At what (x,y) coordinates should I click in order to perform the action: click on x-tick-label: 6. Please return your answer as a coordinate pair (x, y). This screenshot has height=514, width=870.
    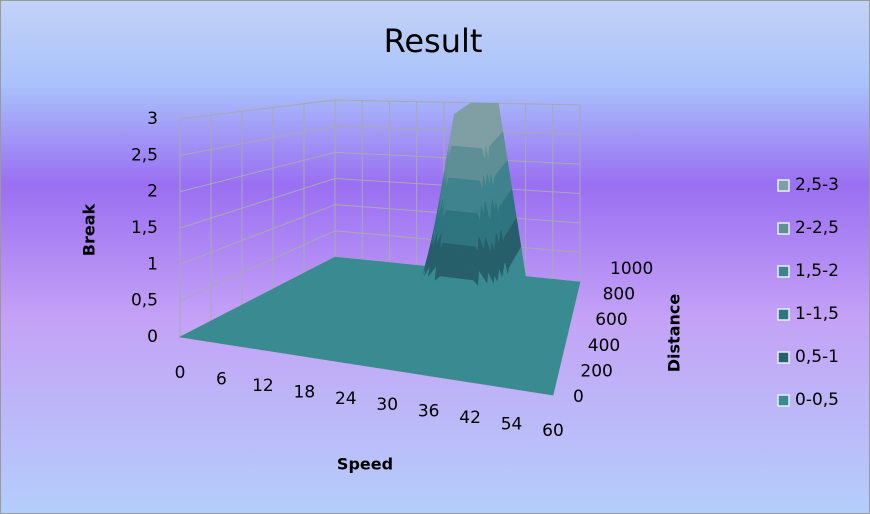
    Looking at the image, I should click on (221, 379).